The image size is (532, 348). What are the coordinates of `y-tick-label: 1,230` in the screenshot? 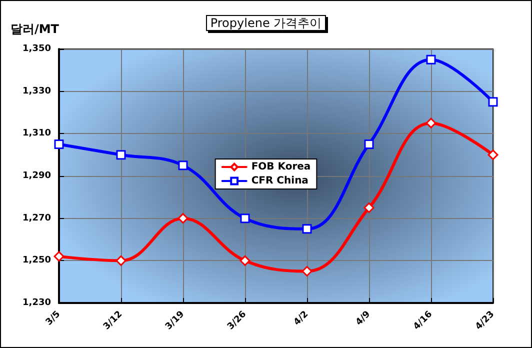 It's located at (36, 303).